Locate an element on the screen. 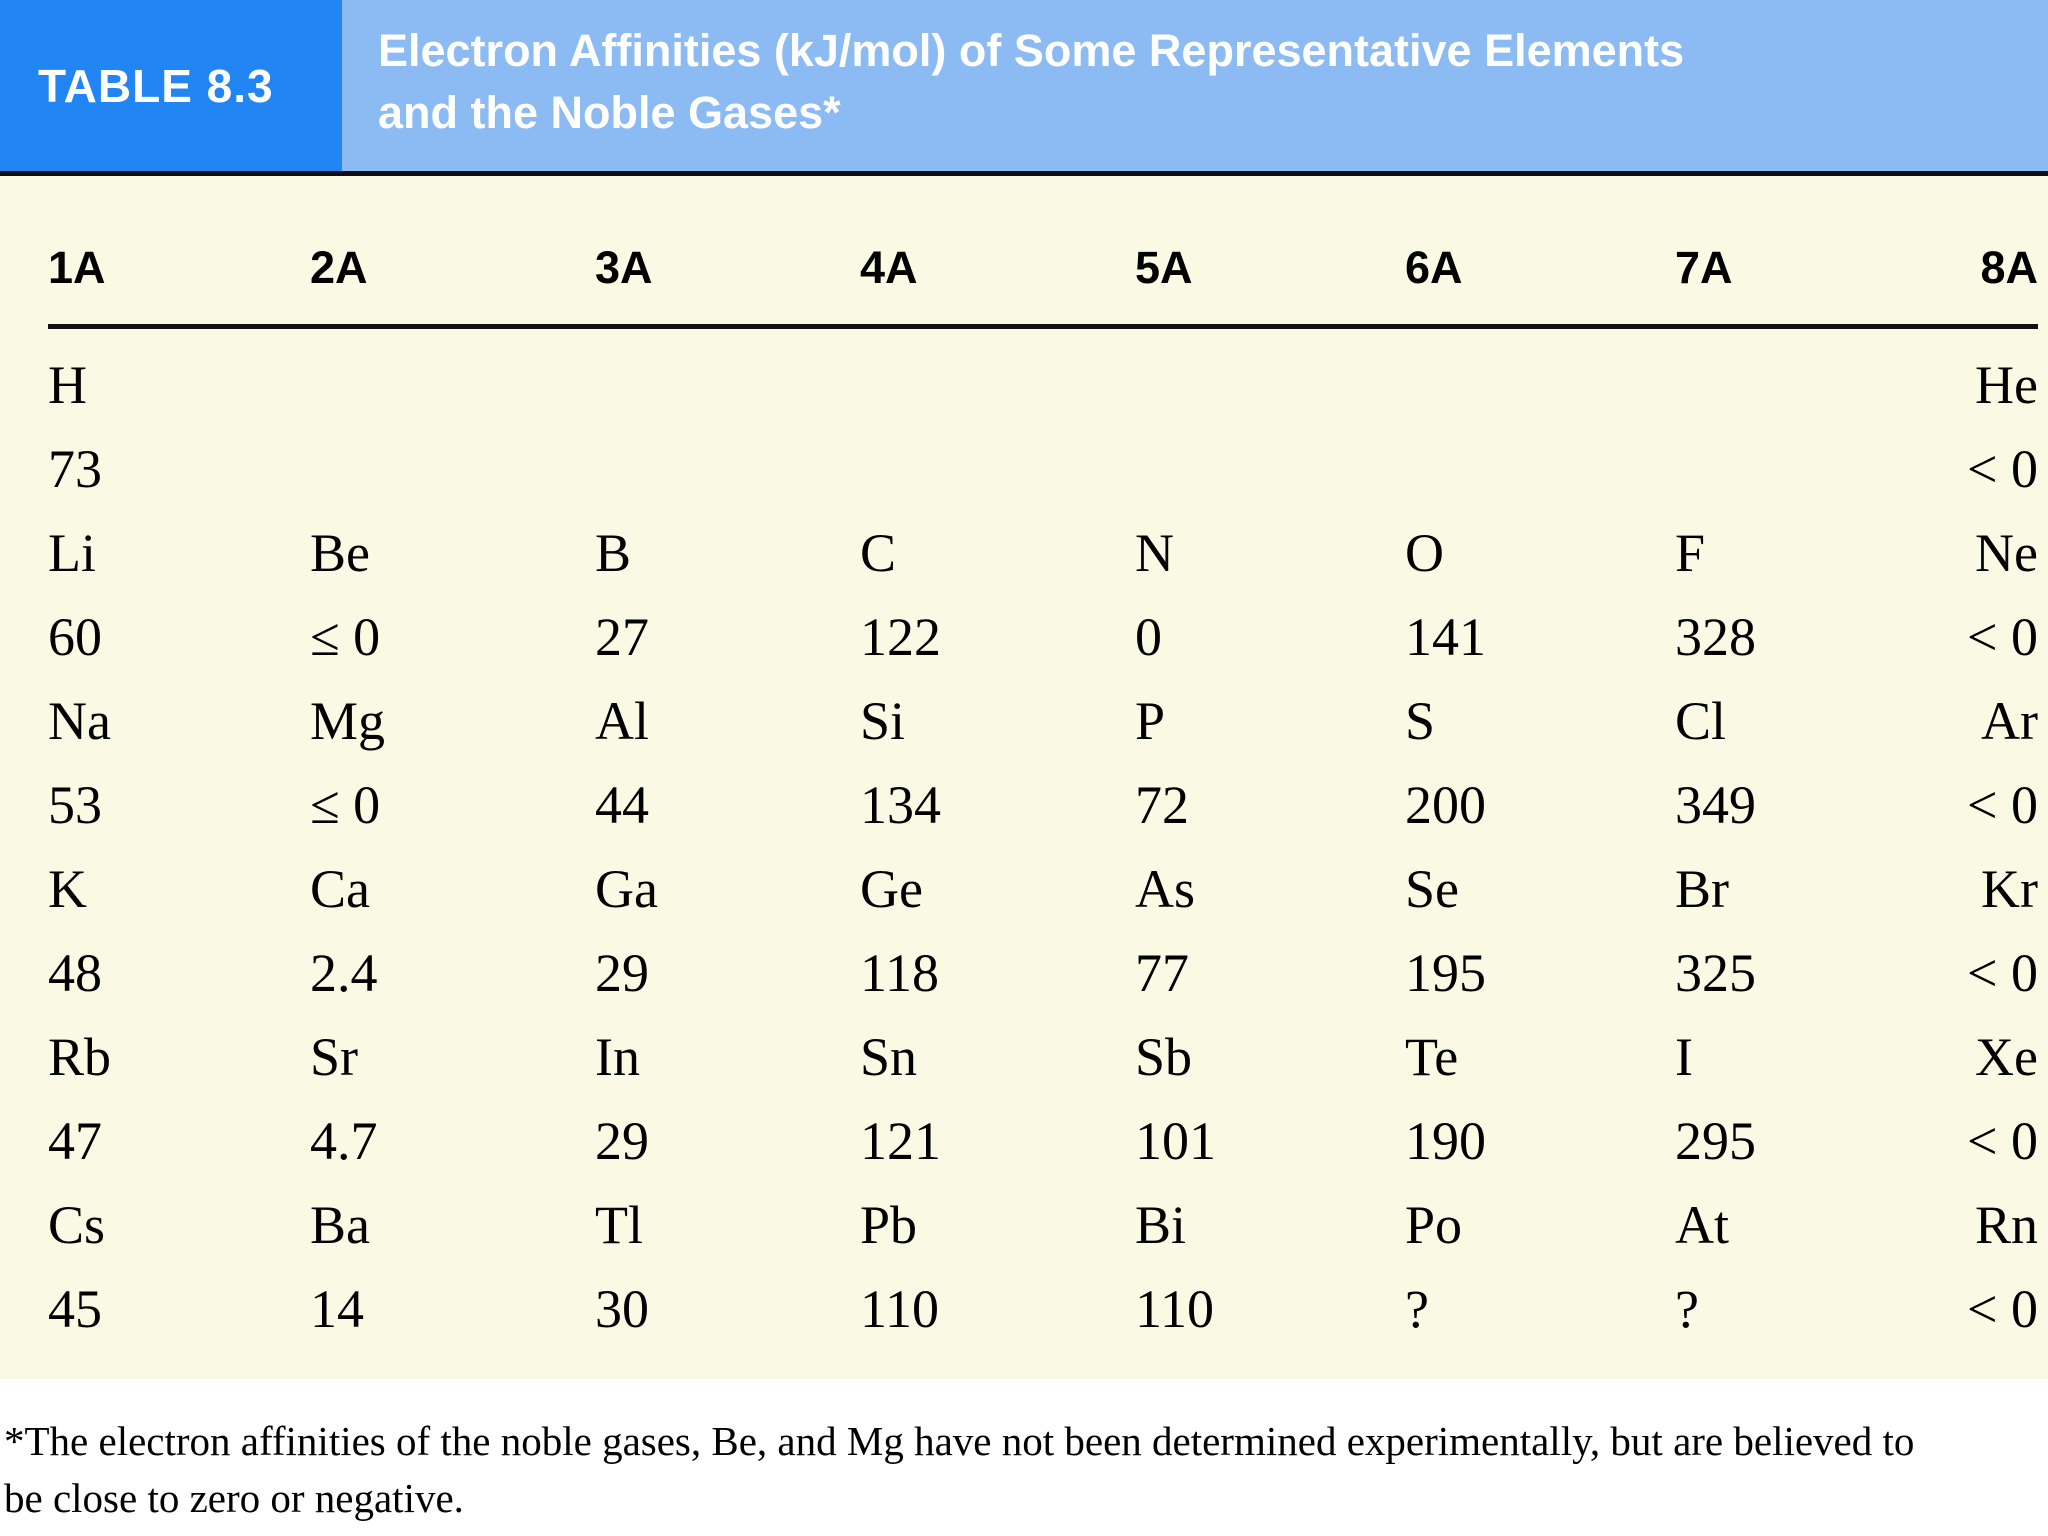  table-title-line-2: and the Noble Gases* is located at coordinates (609, 112).